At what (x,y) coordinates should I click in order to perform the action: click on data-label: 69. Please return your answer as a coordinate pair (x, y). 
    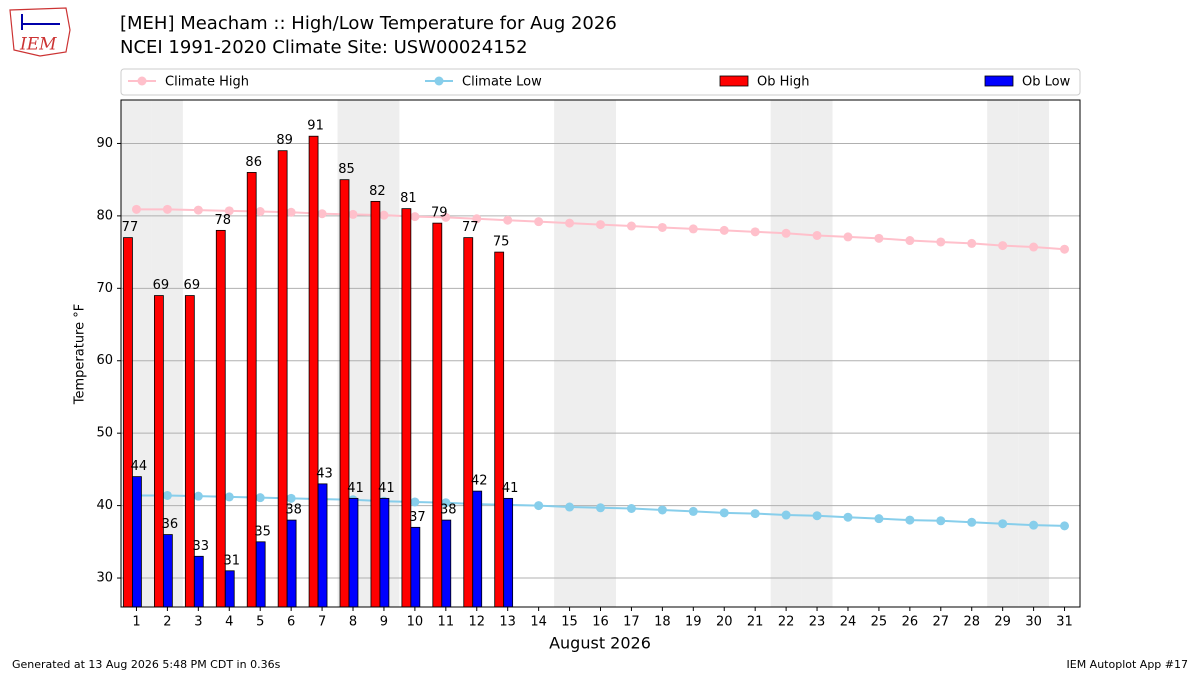
    Looking at the image, I should click on (161, 285).